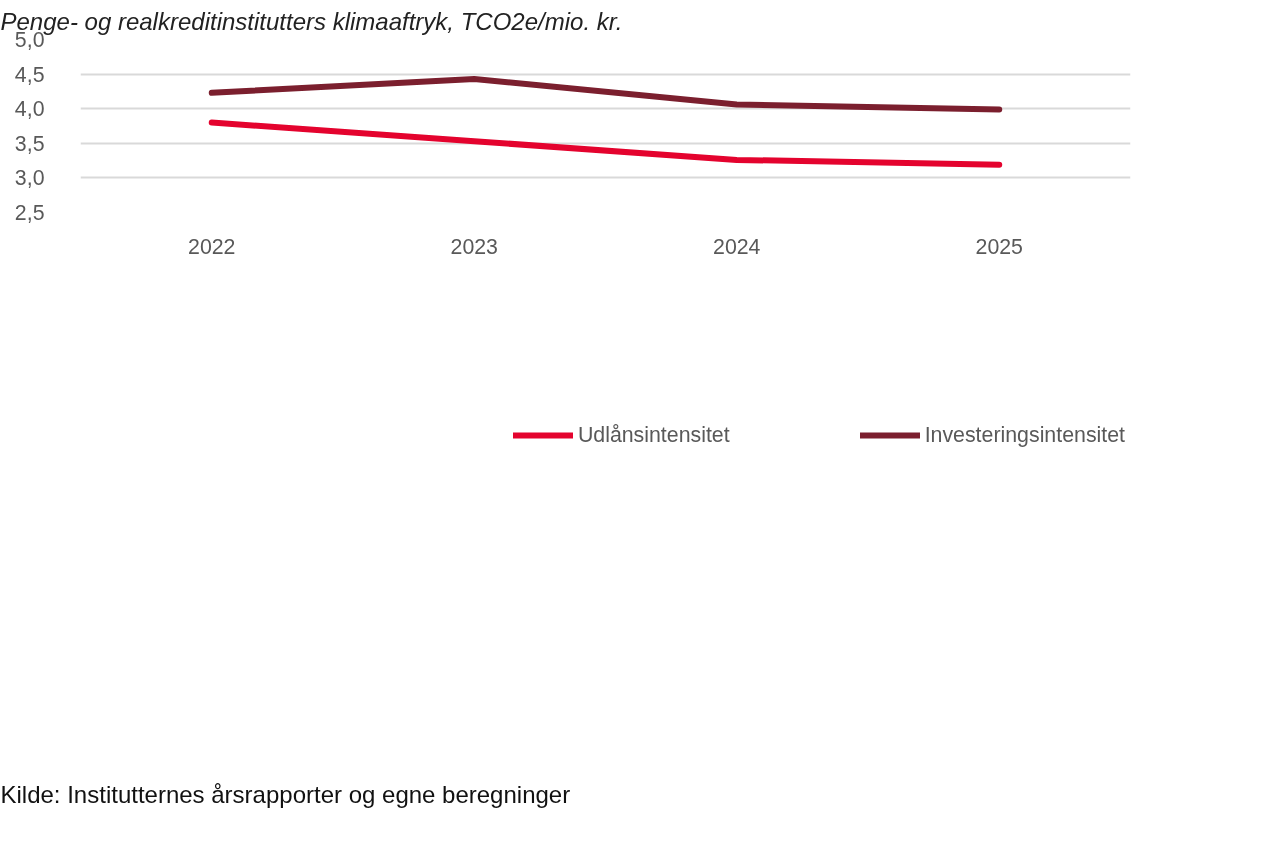 This screenshot has height=845, width=1283. I want to click on x-tick-label: 2023, so click(474, 246).